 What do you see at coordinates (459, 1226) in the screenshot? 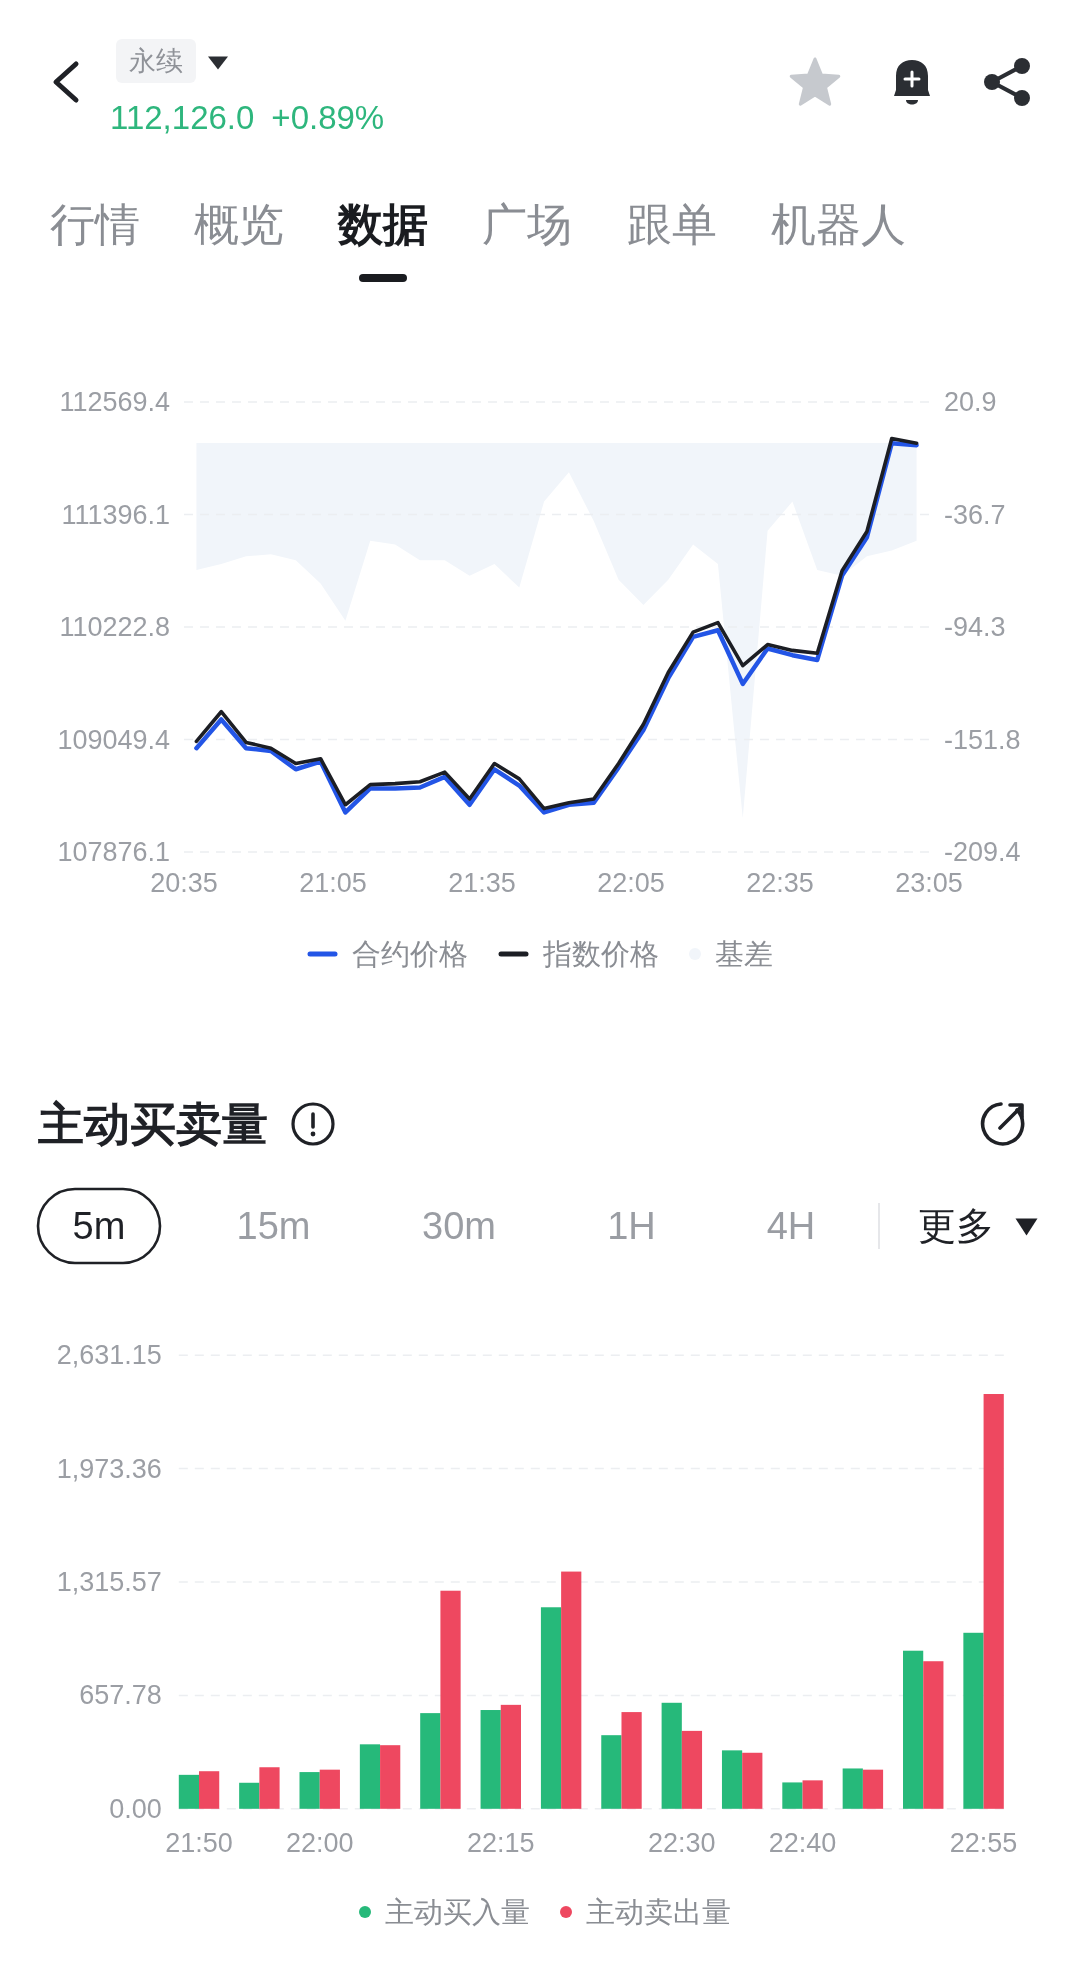
I see `text: 30m` at bounding box center [459, 1226].